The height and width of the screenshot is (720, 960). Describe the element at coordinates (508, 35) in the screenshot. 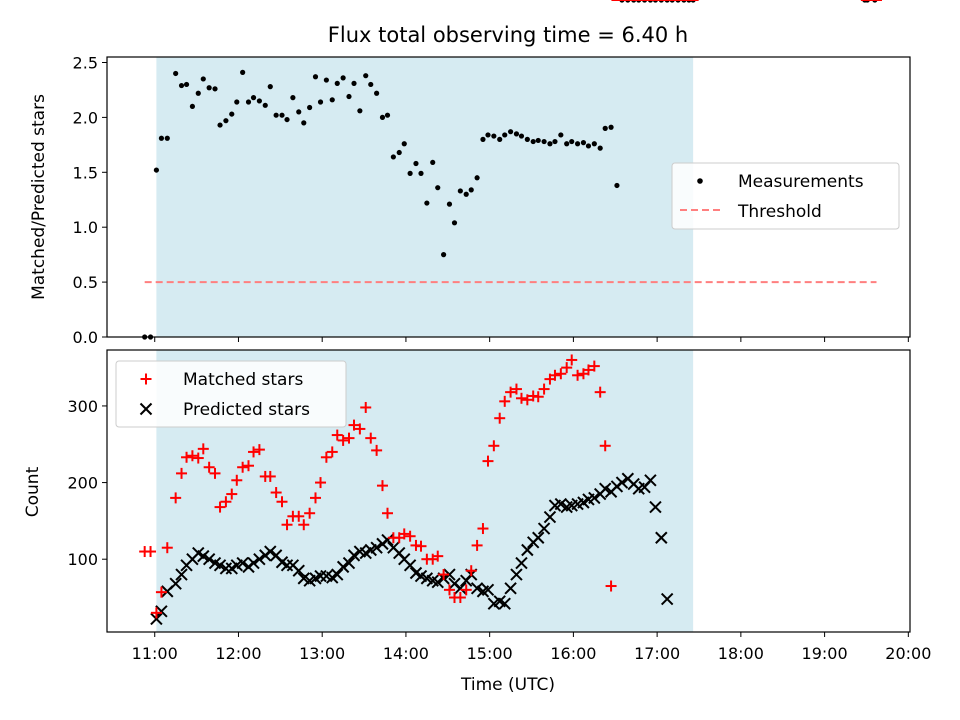

I see `chart-title: Flux total observing time = 6.40 h` at that location.